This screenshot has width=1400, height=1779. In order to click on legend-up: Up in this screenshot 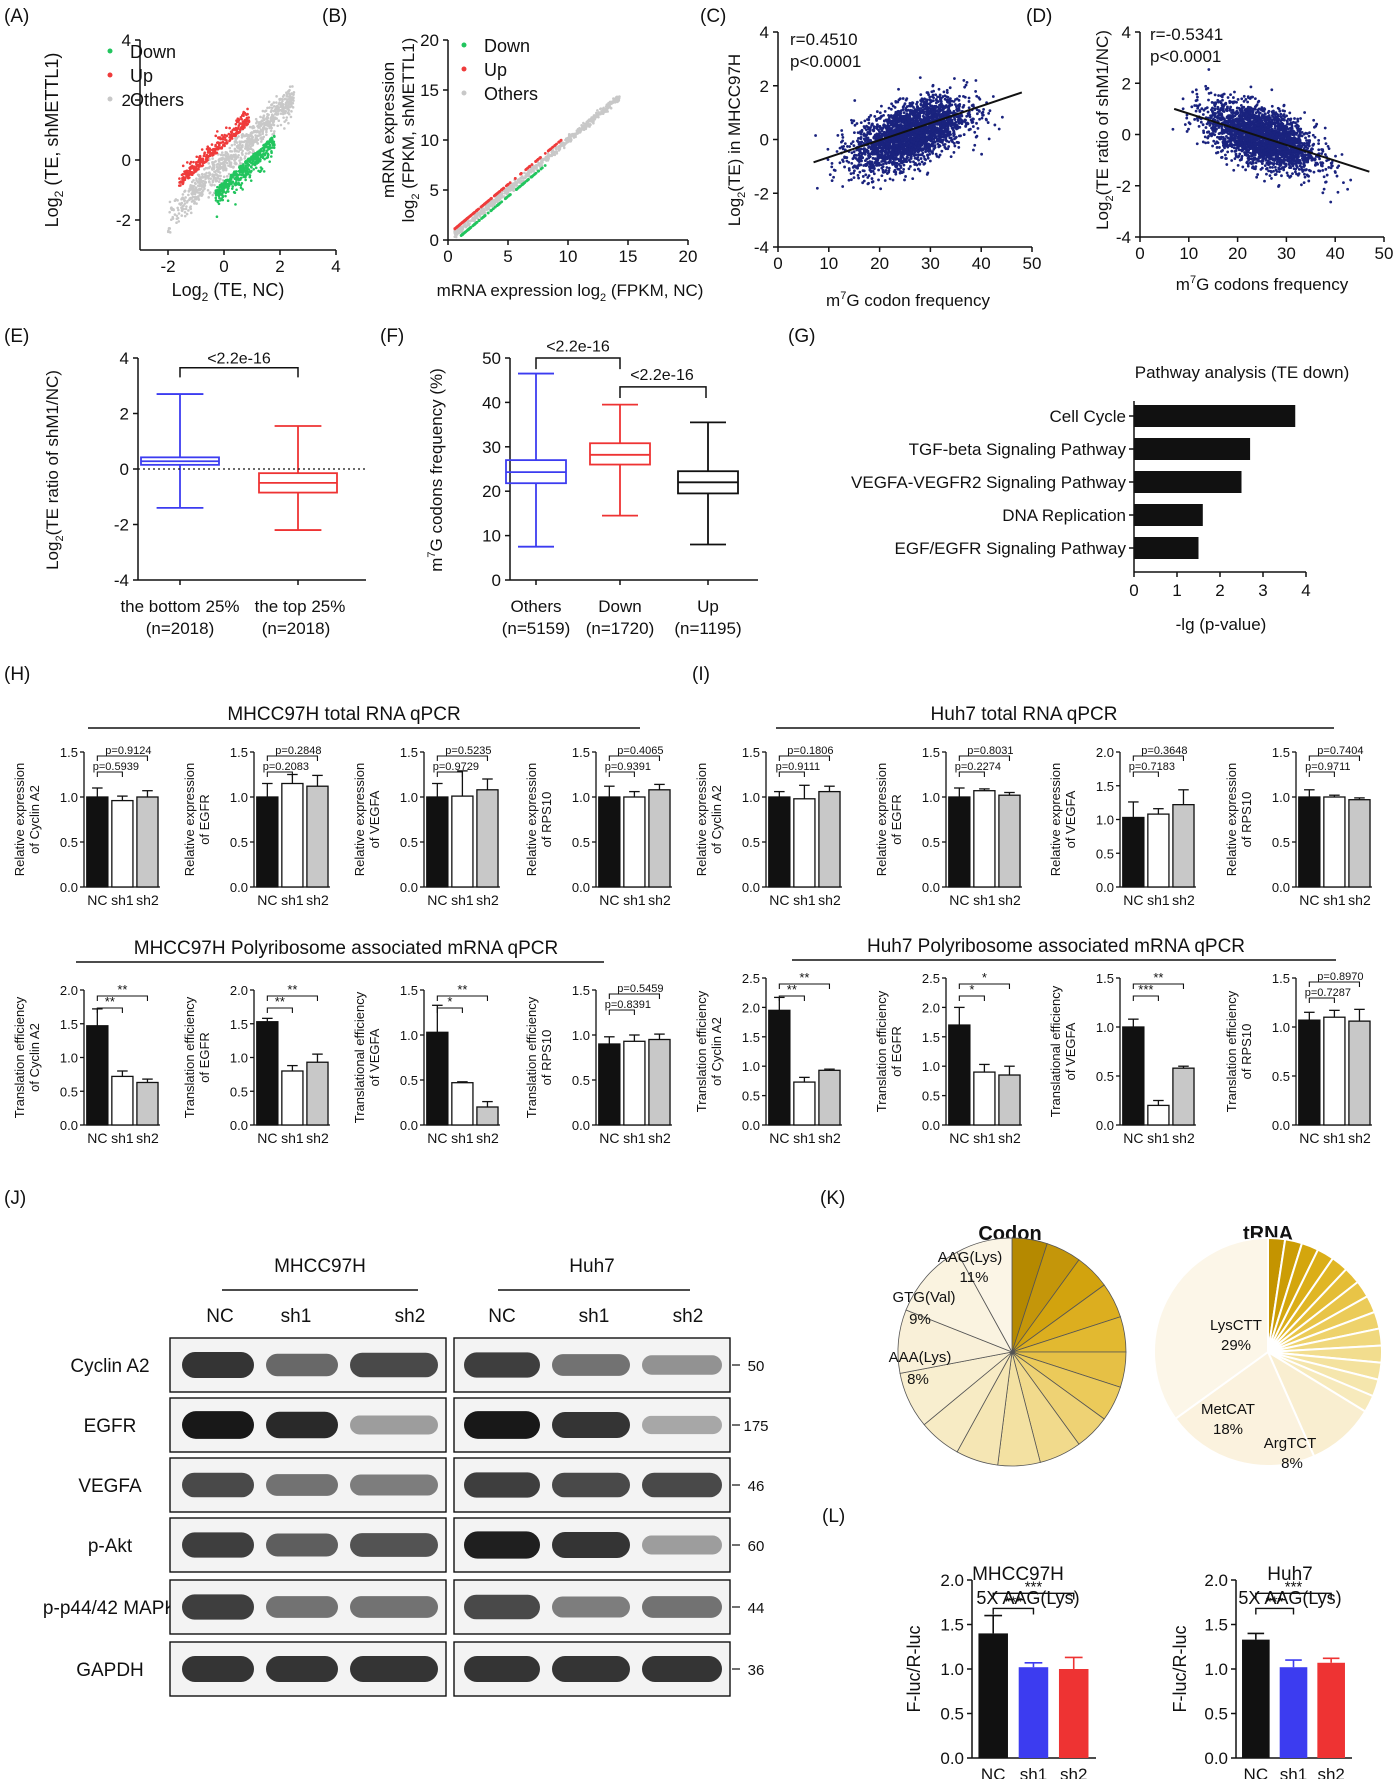, I will do `click(141, 76)`.